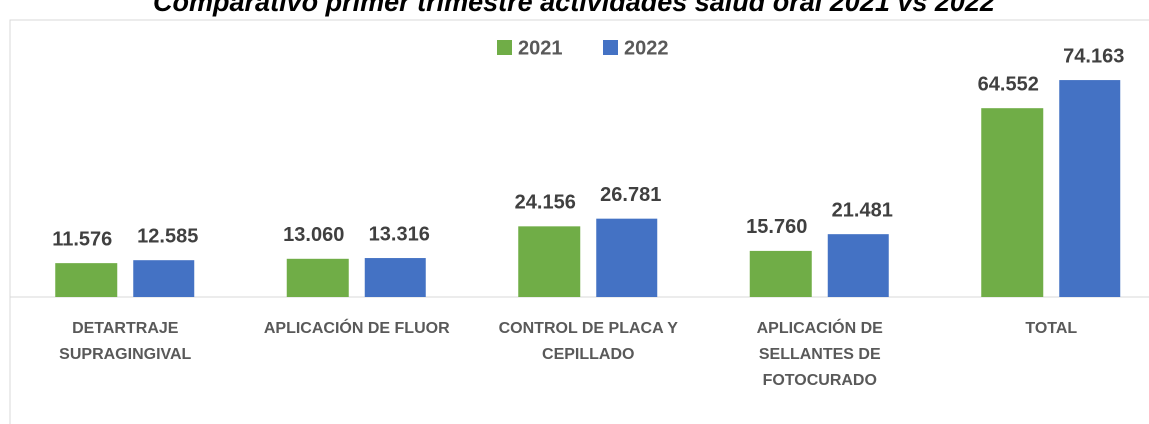 This screenshot has height=424, width=1149. I want to click on data-label: 74.163, so click(1093, 56).